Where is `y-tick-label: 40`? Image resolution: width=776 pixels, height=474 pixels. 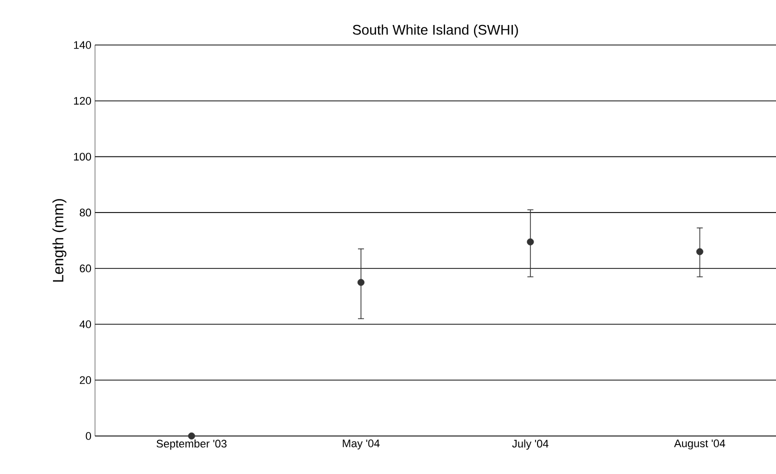
y-tick-label: 40 is located at coordinates (86, 324).